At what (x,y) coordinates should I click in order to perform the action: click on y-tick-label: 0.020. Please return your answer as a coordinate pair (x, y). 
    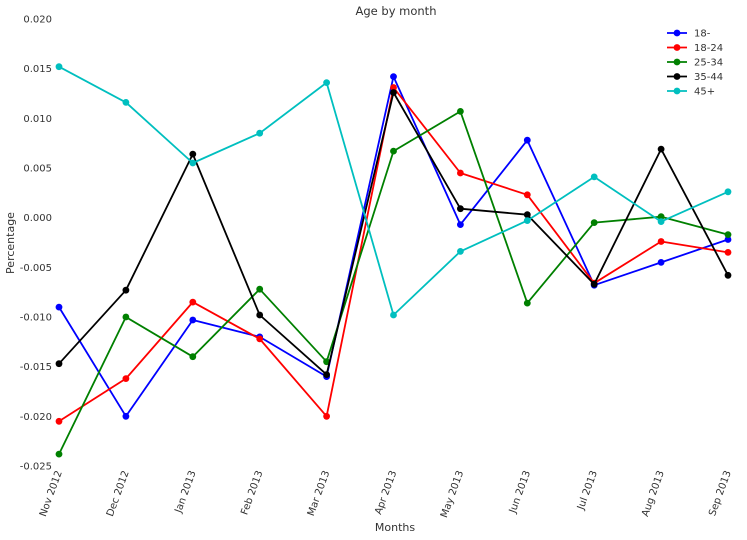
    Looking at the image, I should click on (37, 20).